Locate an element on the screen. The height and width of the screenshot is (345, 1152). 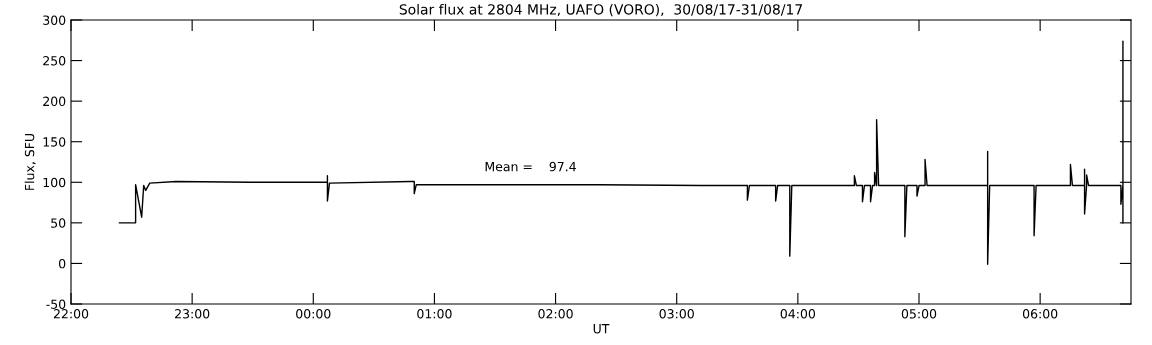
y-tick-label: 50 is located at coordinates (58, 223).